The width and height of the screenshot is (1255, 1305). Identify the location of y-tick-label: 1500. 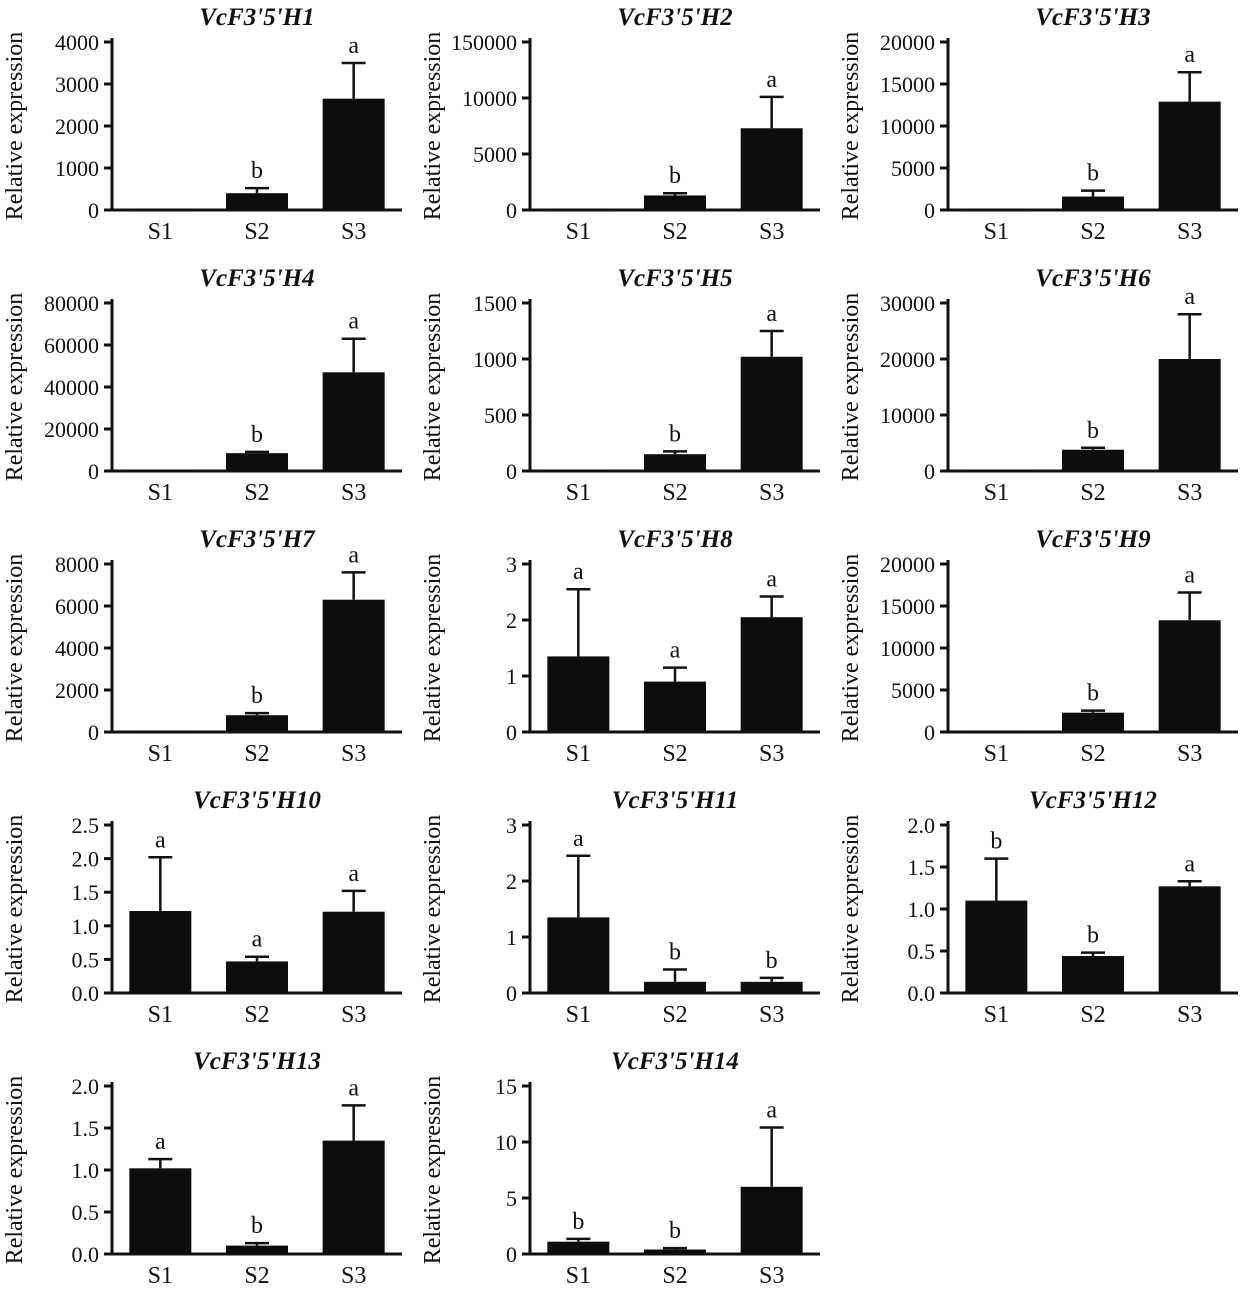
(495, 303).